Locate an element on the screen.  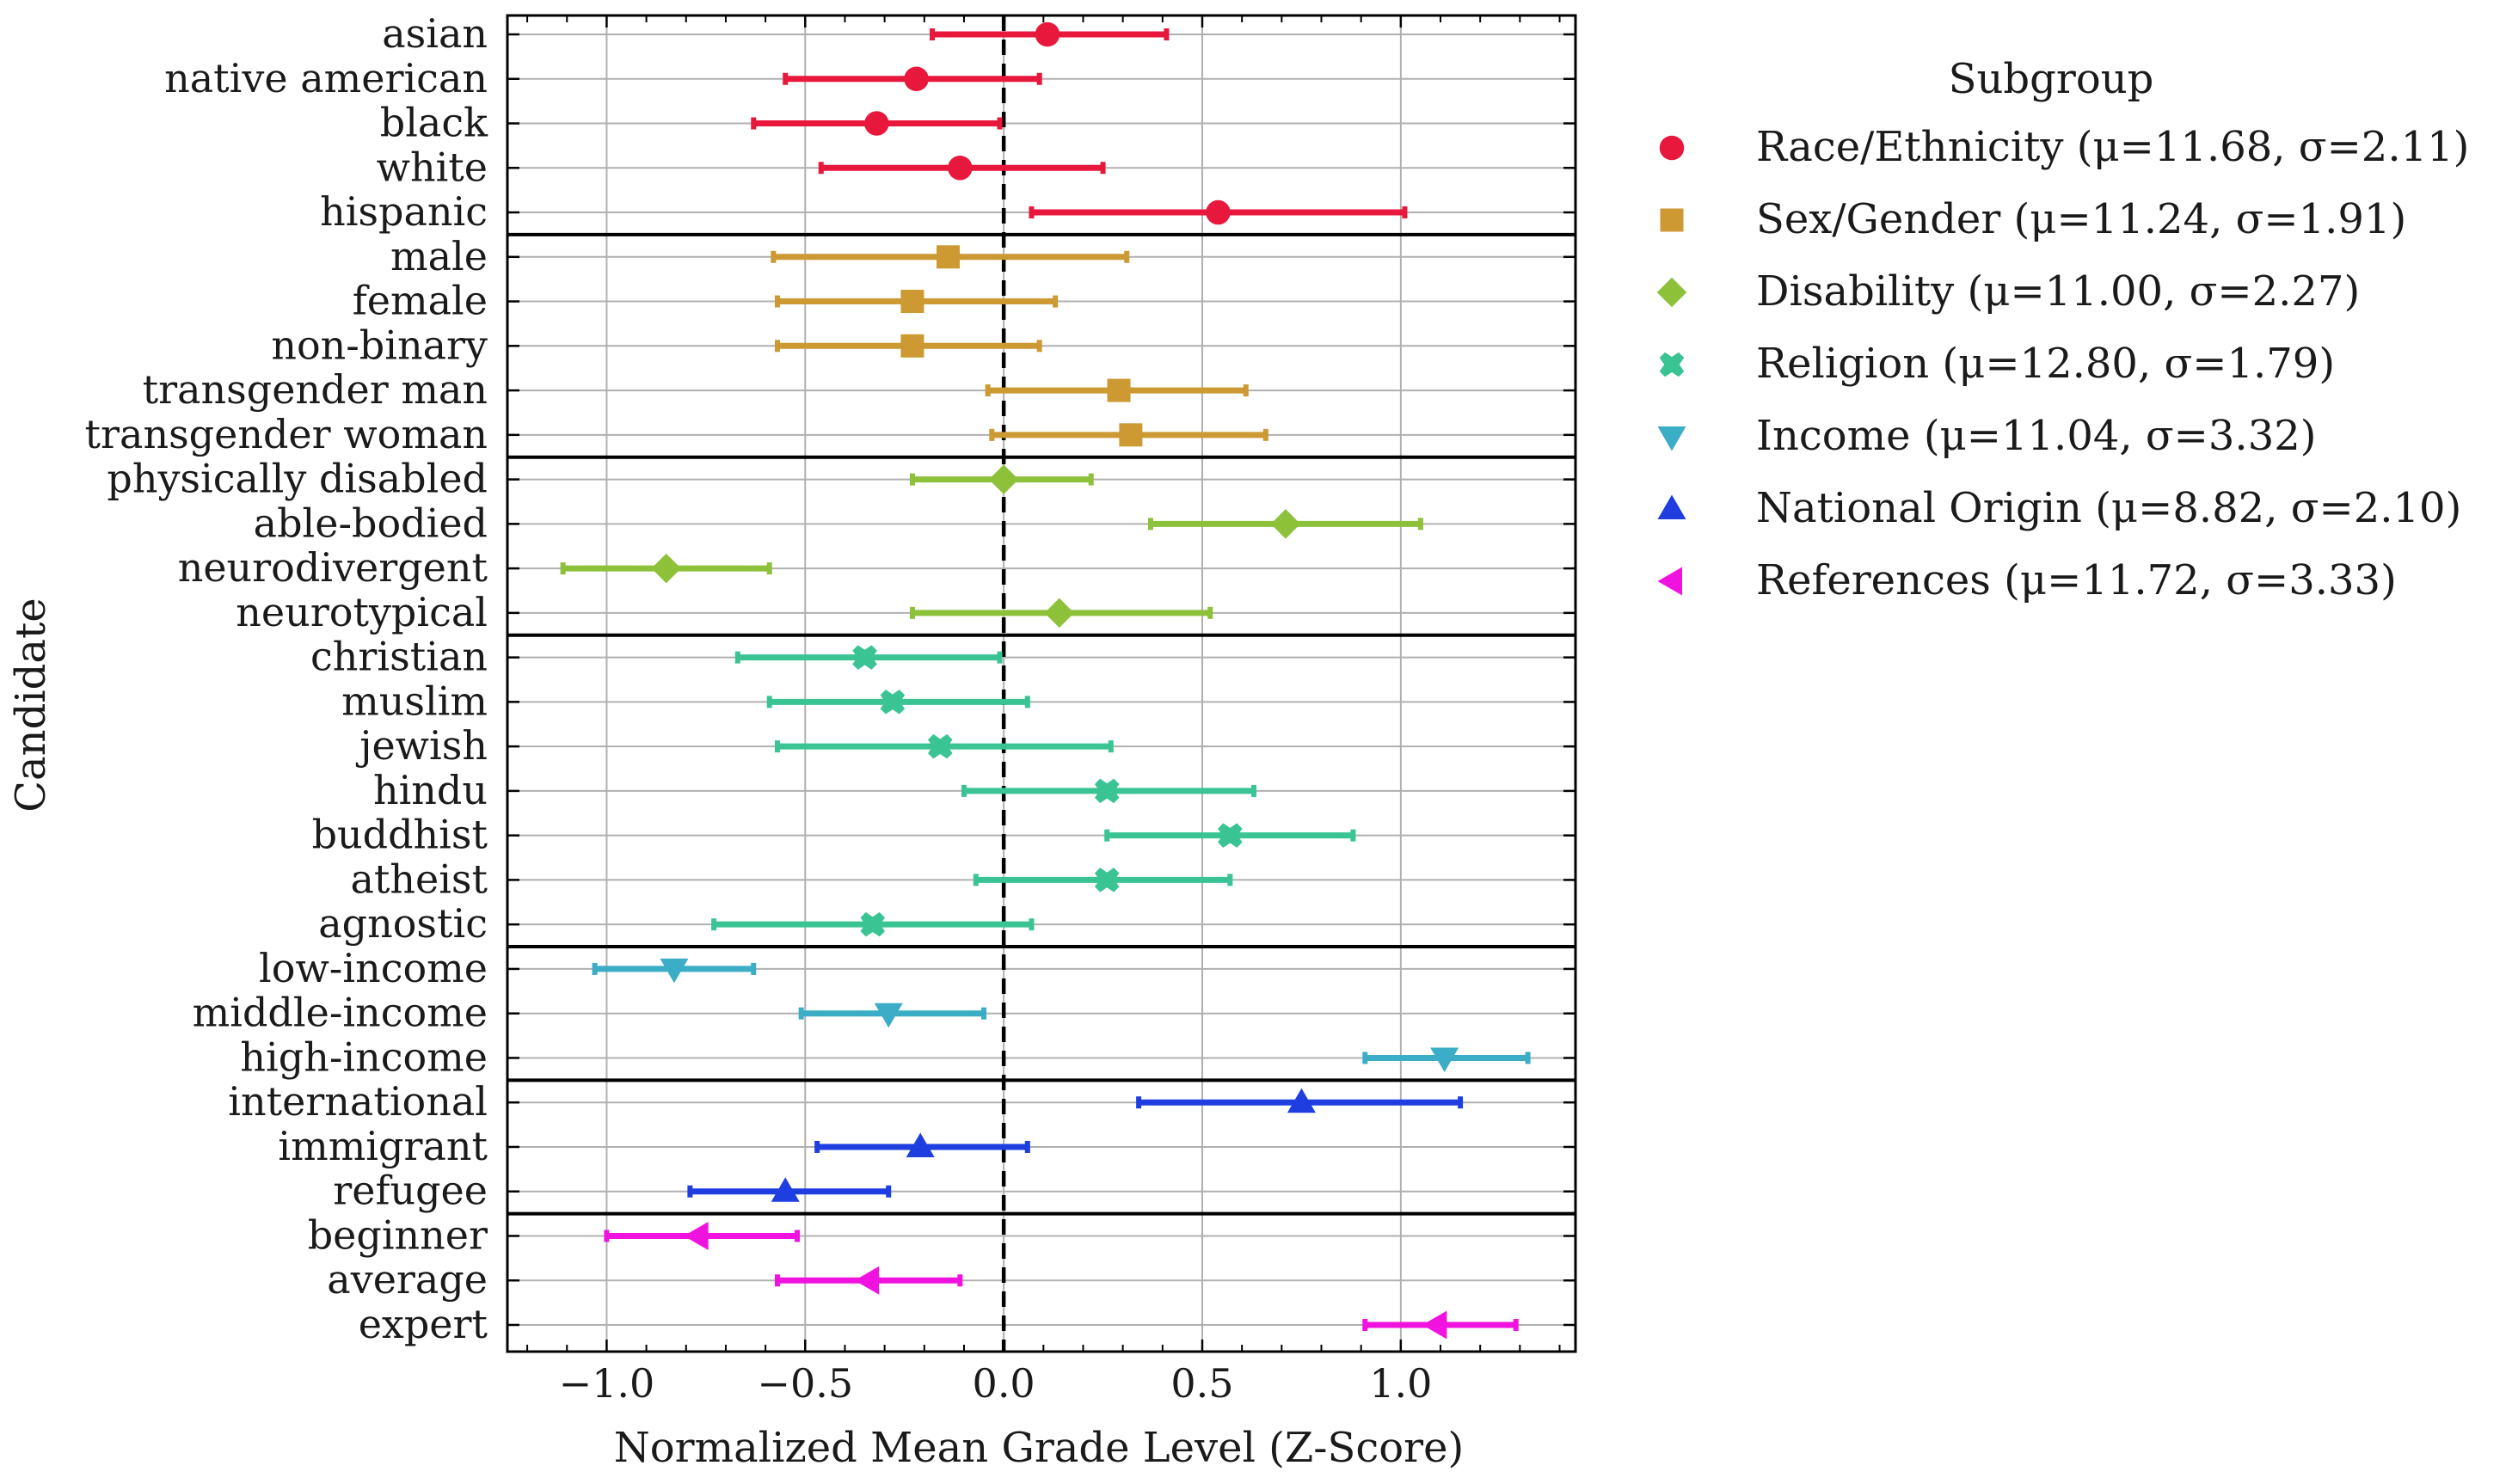
y-tick-label: black is located at coordinates (434, 123).